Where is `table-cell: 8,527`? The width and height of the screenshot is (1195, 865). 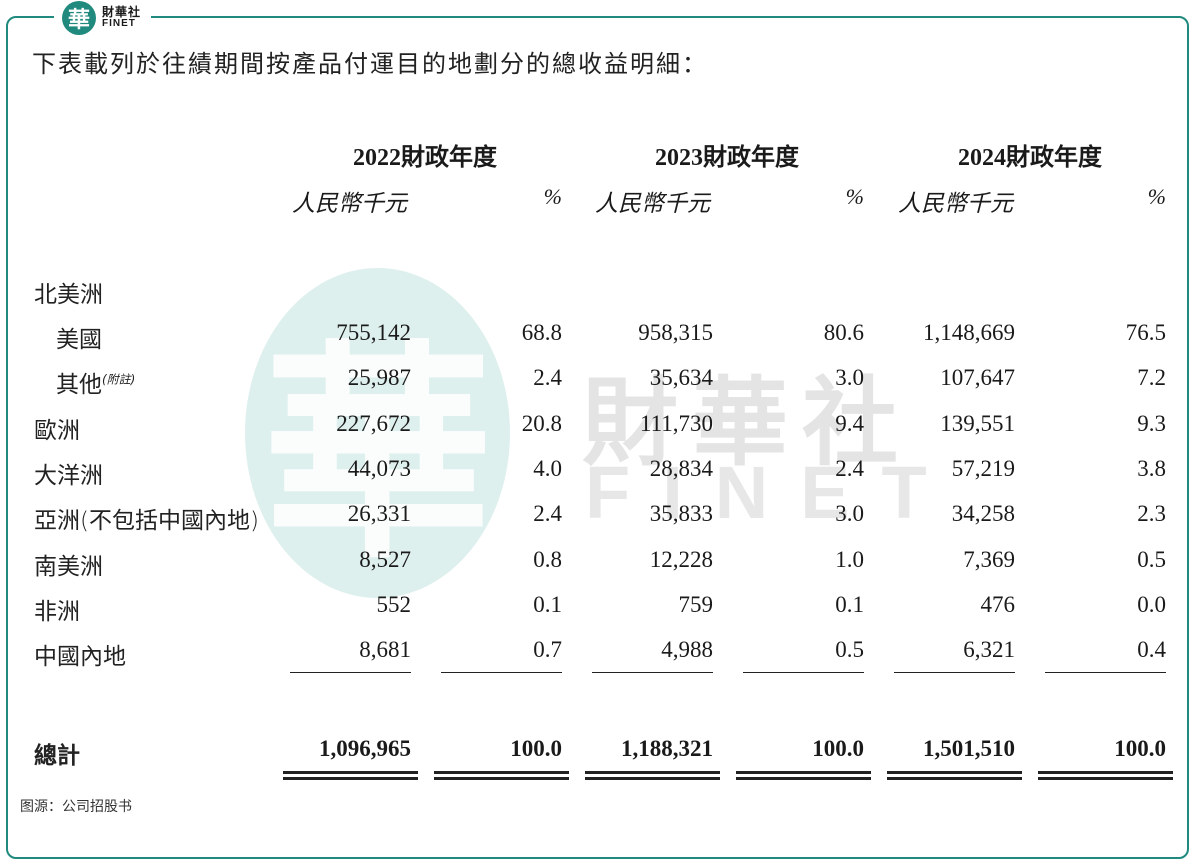
table-cell: 8,527 is located at coordinates (385, 559).